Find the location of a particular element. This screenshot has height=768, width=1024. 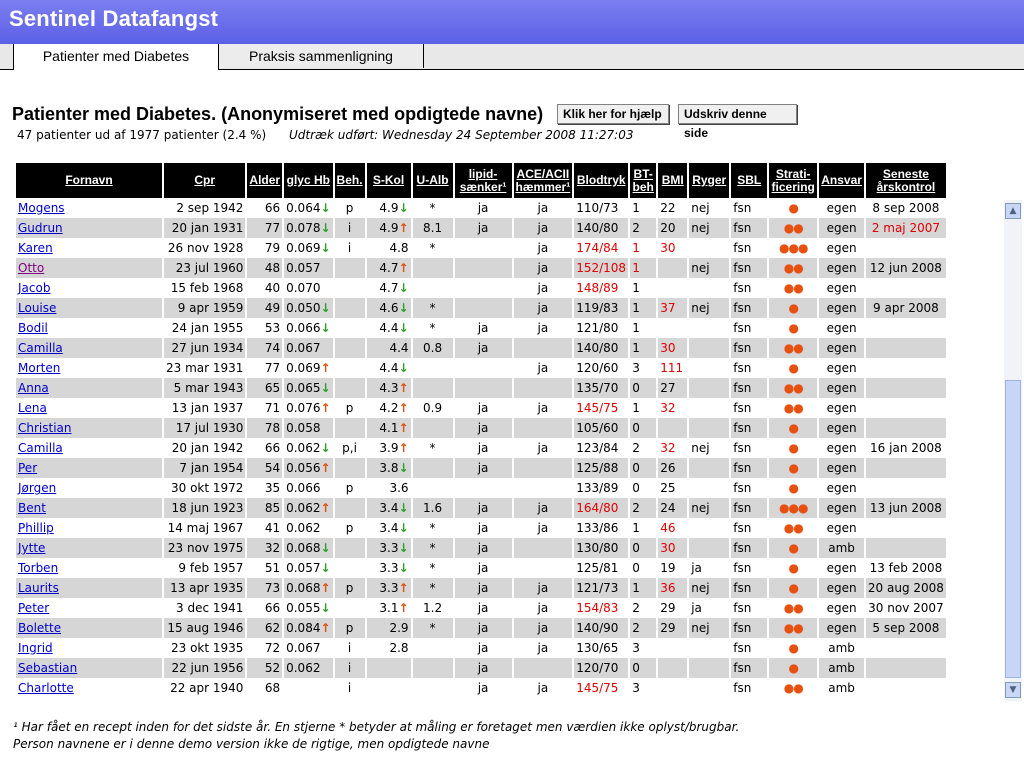

patient-name-link: Louise is located at coordinates (89, 308).